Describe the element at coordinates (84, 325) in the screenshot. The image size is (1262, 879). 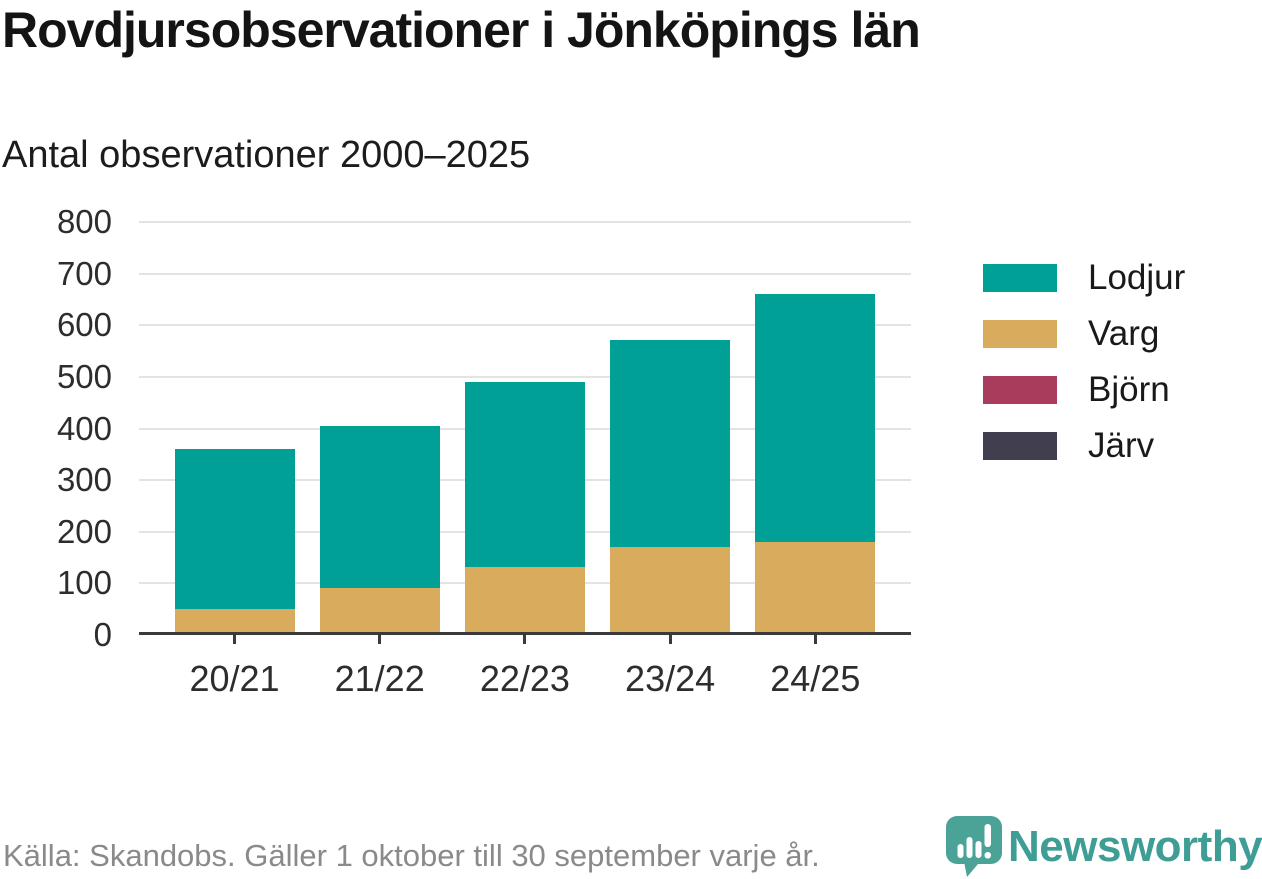
I see `y-tick-label-600: 600` at that location.